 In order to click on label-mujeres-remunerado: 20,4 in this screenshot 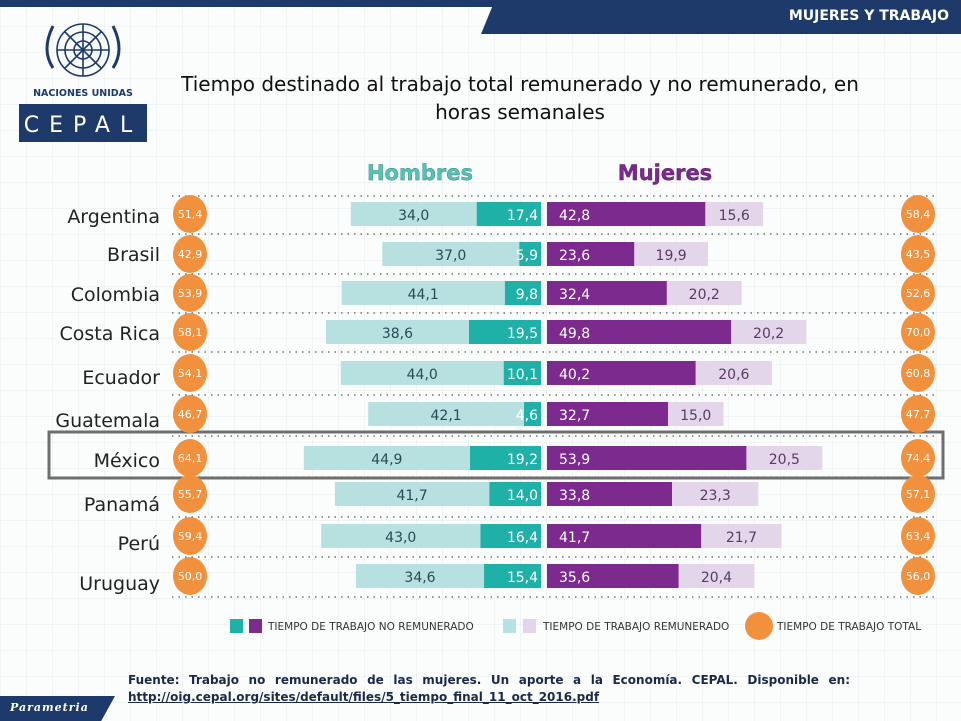, I will do `click(716, 578)`.